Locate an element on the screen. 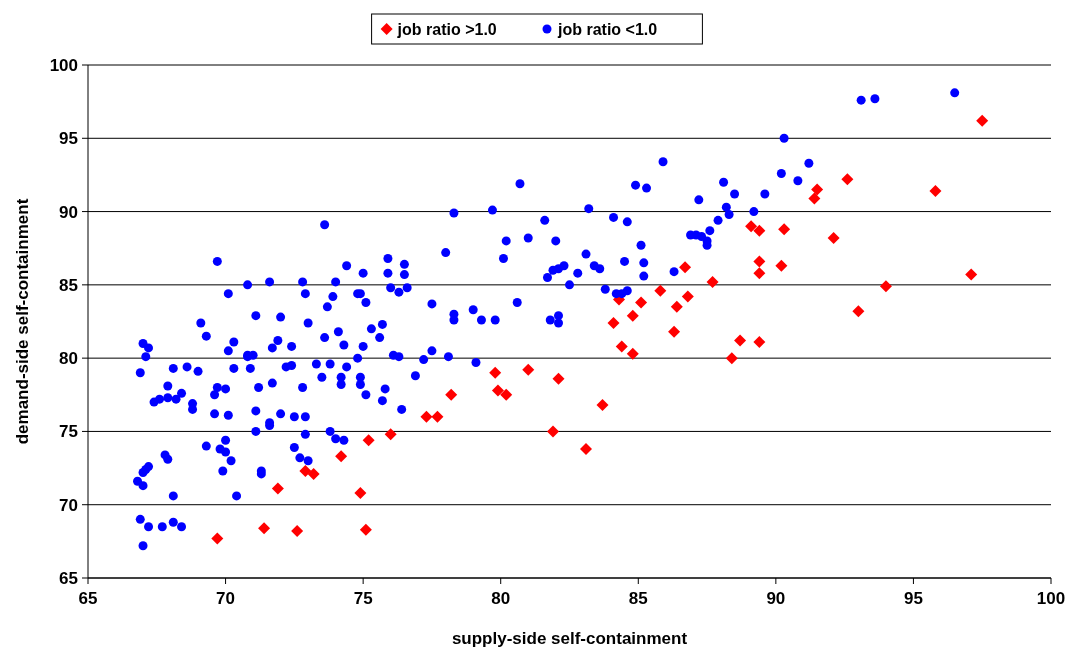  y-tick-label: 85 is located at coordinates (68, 285).